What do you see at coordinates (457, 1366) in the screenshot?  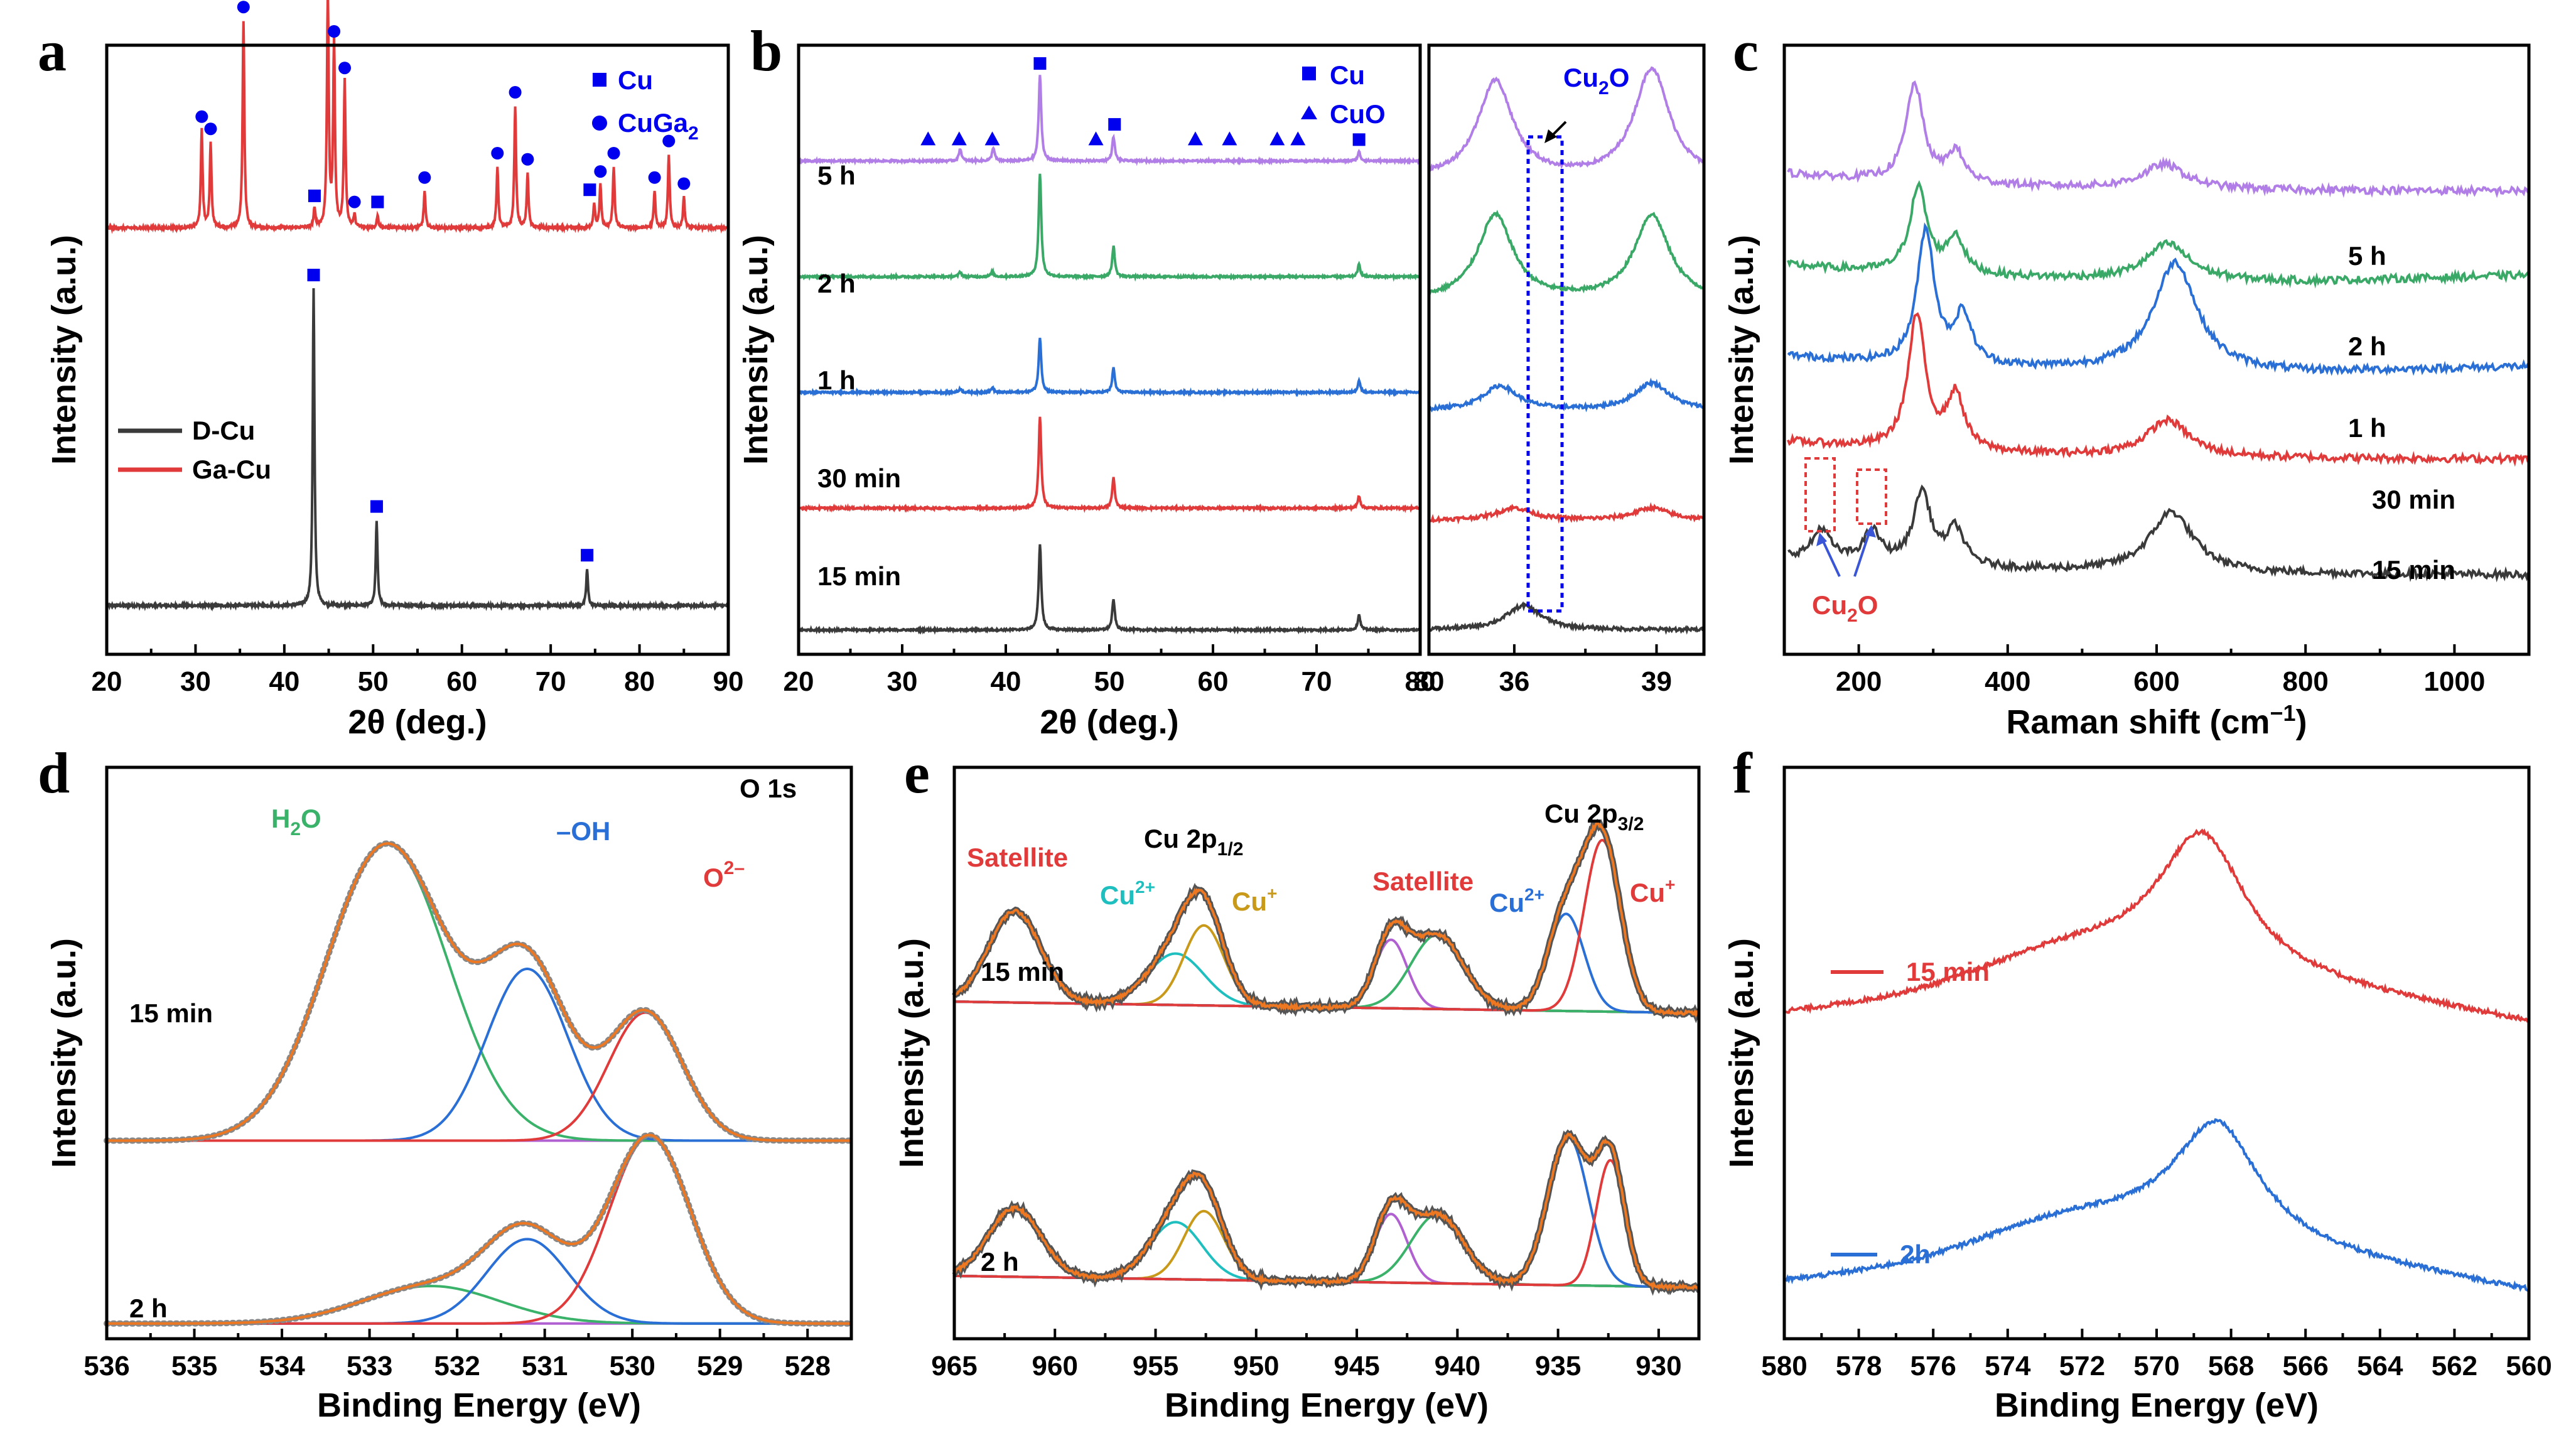 I see `d-x-tick-label: 532` at bounding box center [457, 1366].